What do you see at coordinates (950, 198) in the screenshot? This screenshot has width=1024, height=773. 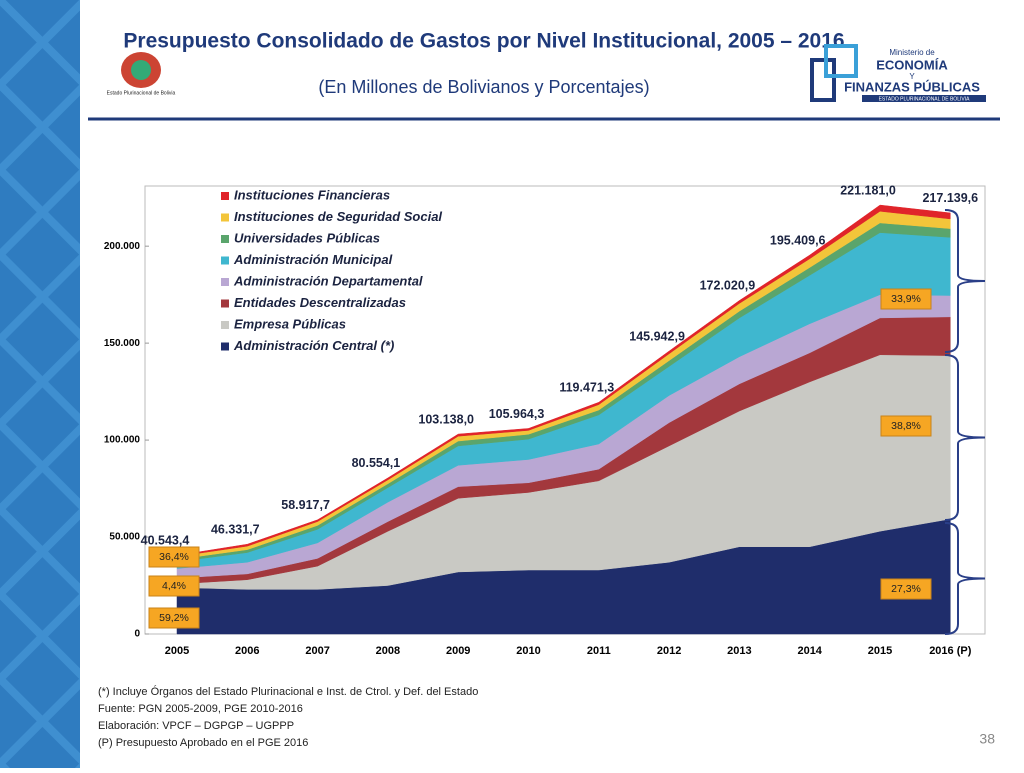 I see `total-label: 217.139,6` at bounding box center [950, 198].